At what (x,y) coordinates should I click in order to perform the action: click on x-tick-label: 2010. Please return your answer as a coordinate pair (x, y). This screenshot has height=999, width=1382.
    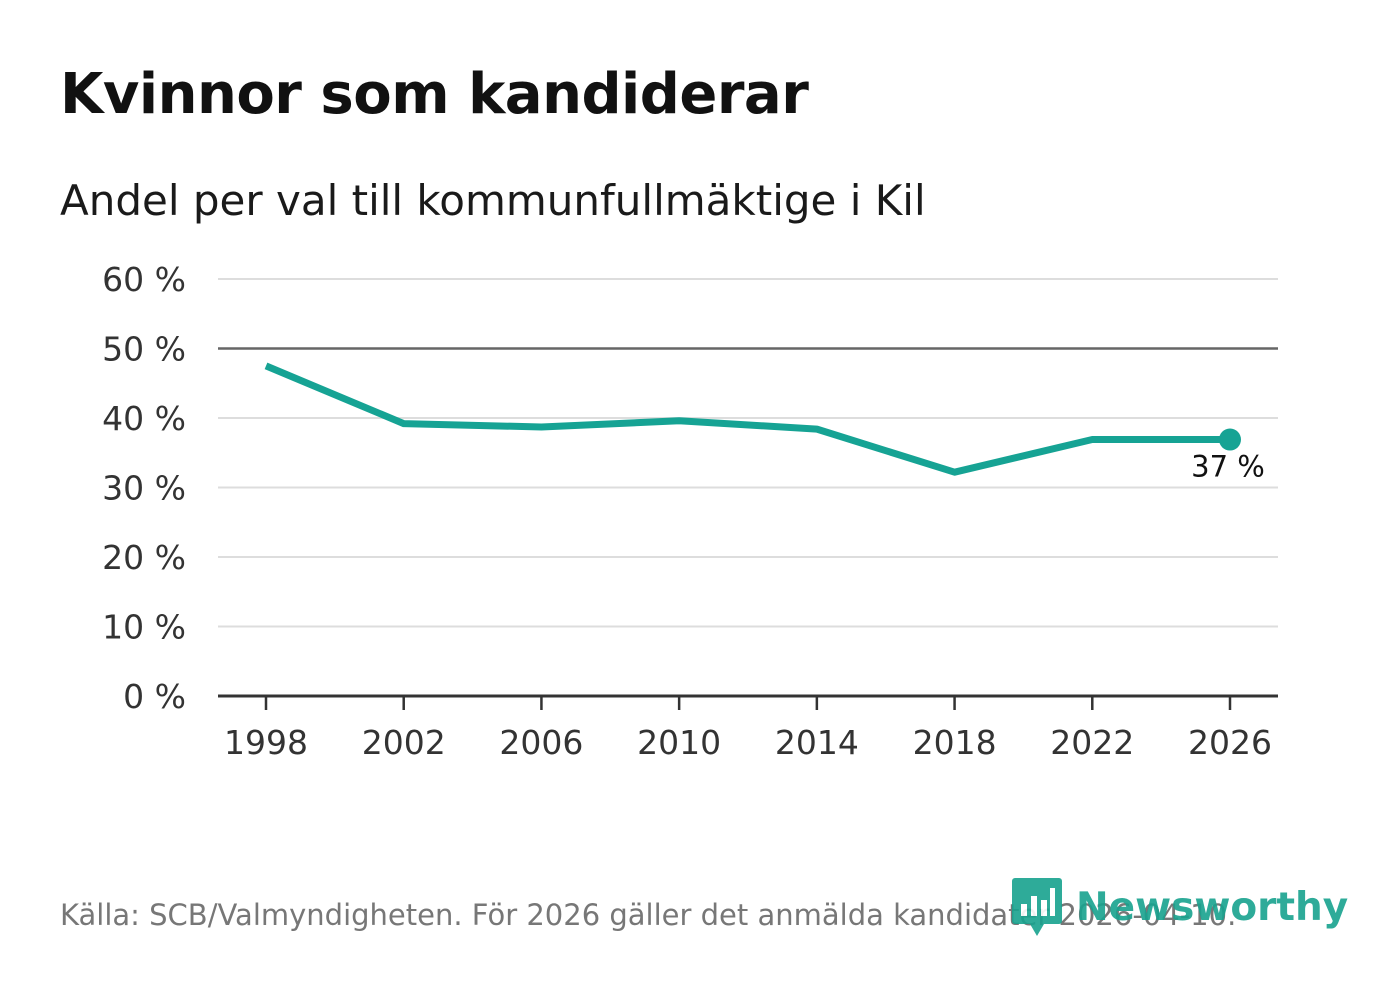
    Looking at the image, I should click on (679, 742).